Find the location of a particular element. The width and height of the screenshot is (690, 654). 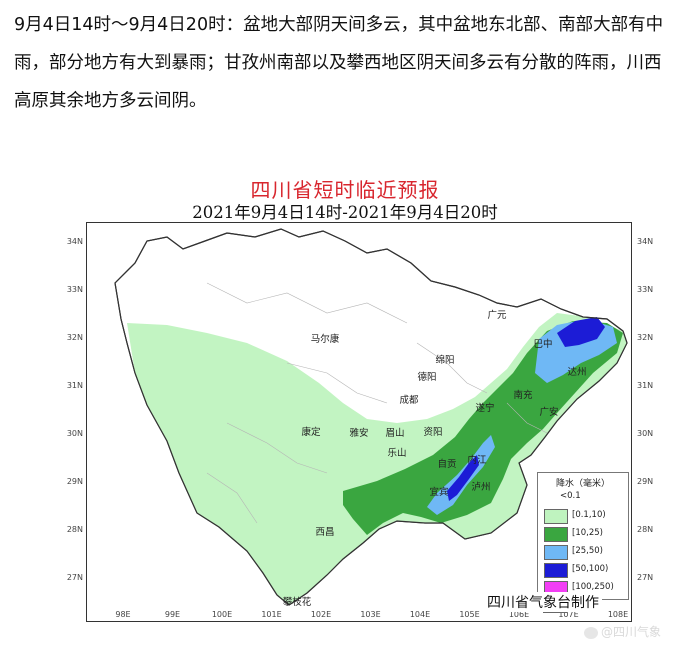

legend-item: [0.1,10) is located at coordinates (586, 516).